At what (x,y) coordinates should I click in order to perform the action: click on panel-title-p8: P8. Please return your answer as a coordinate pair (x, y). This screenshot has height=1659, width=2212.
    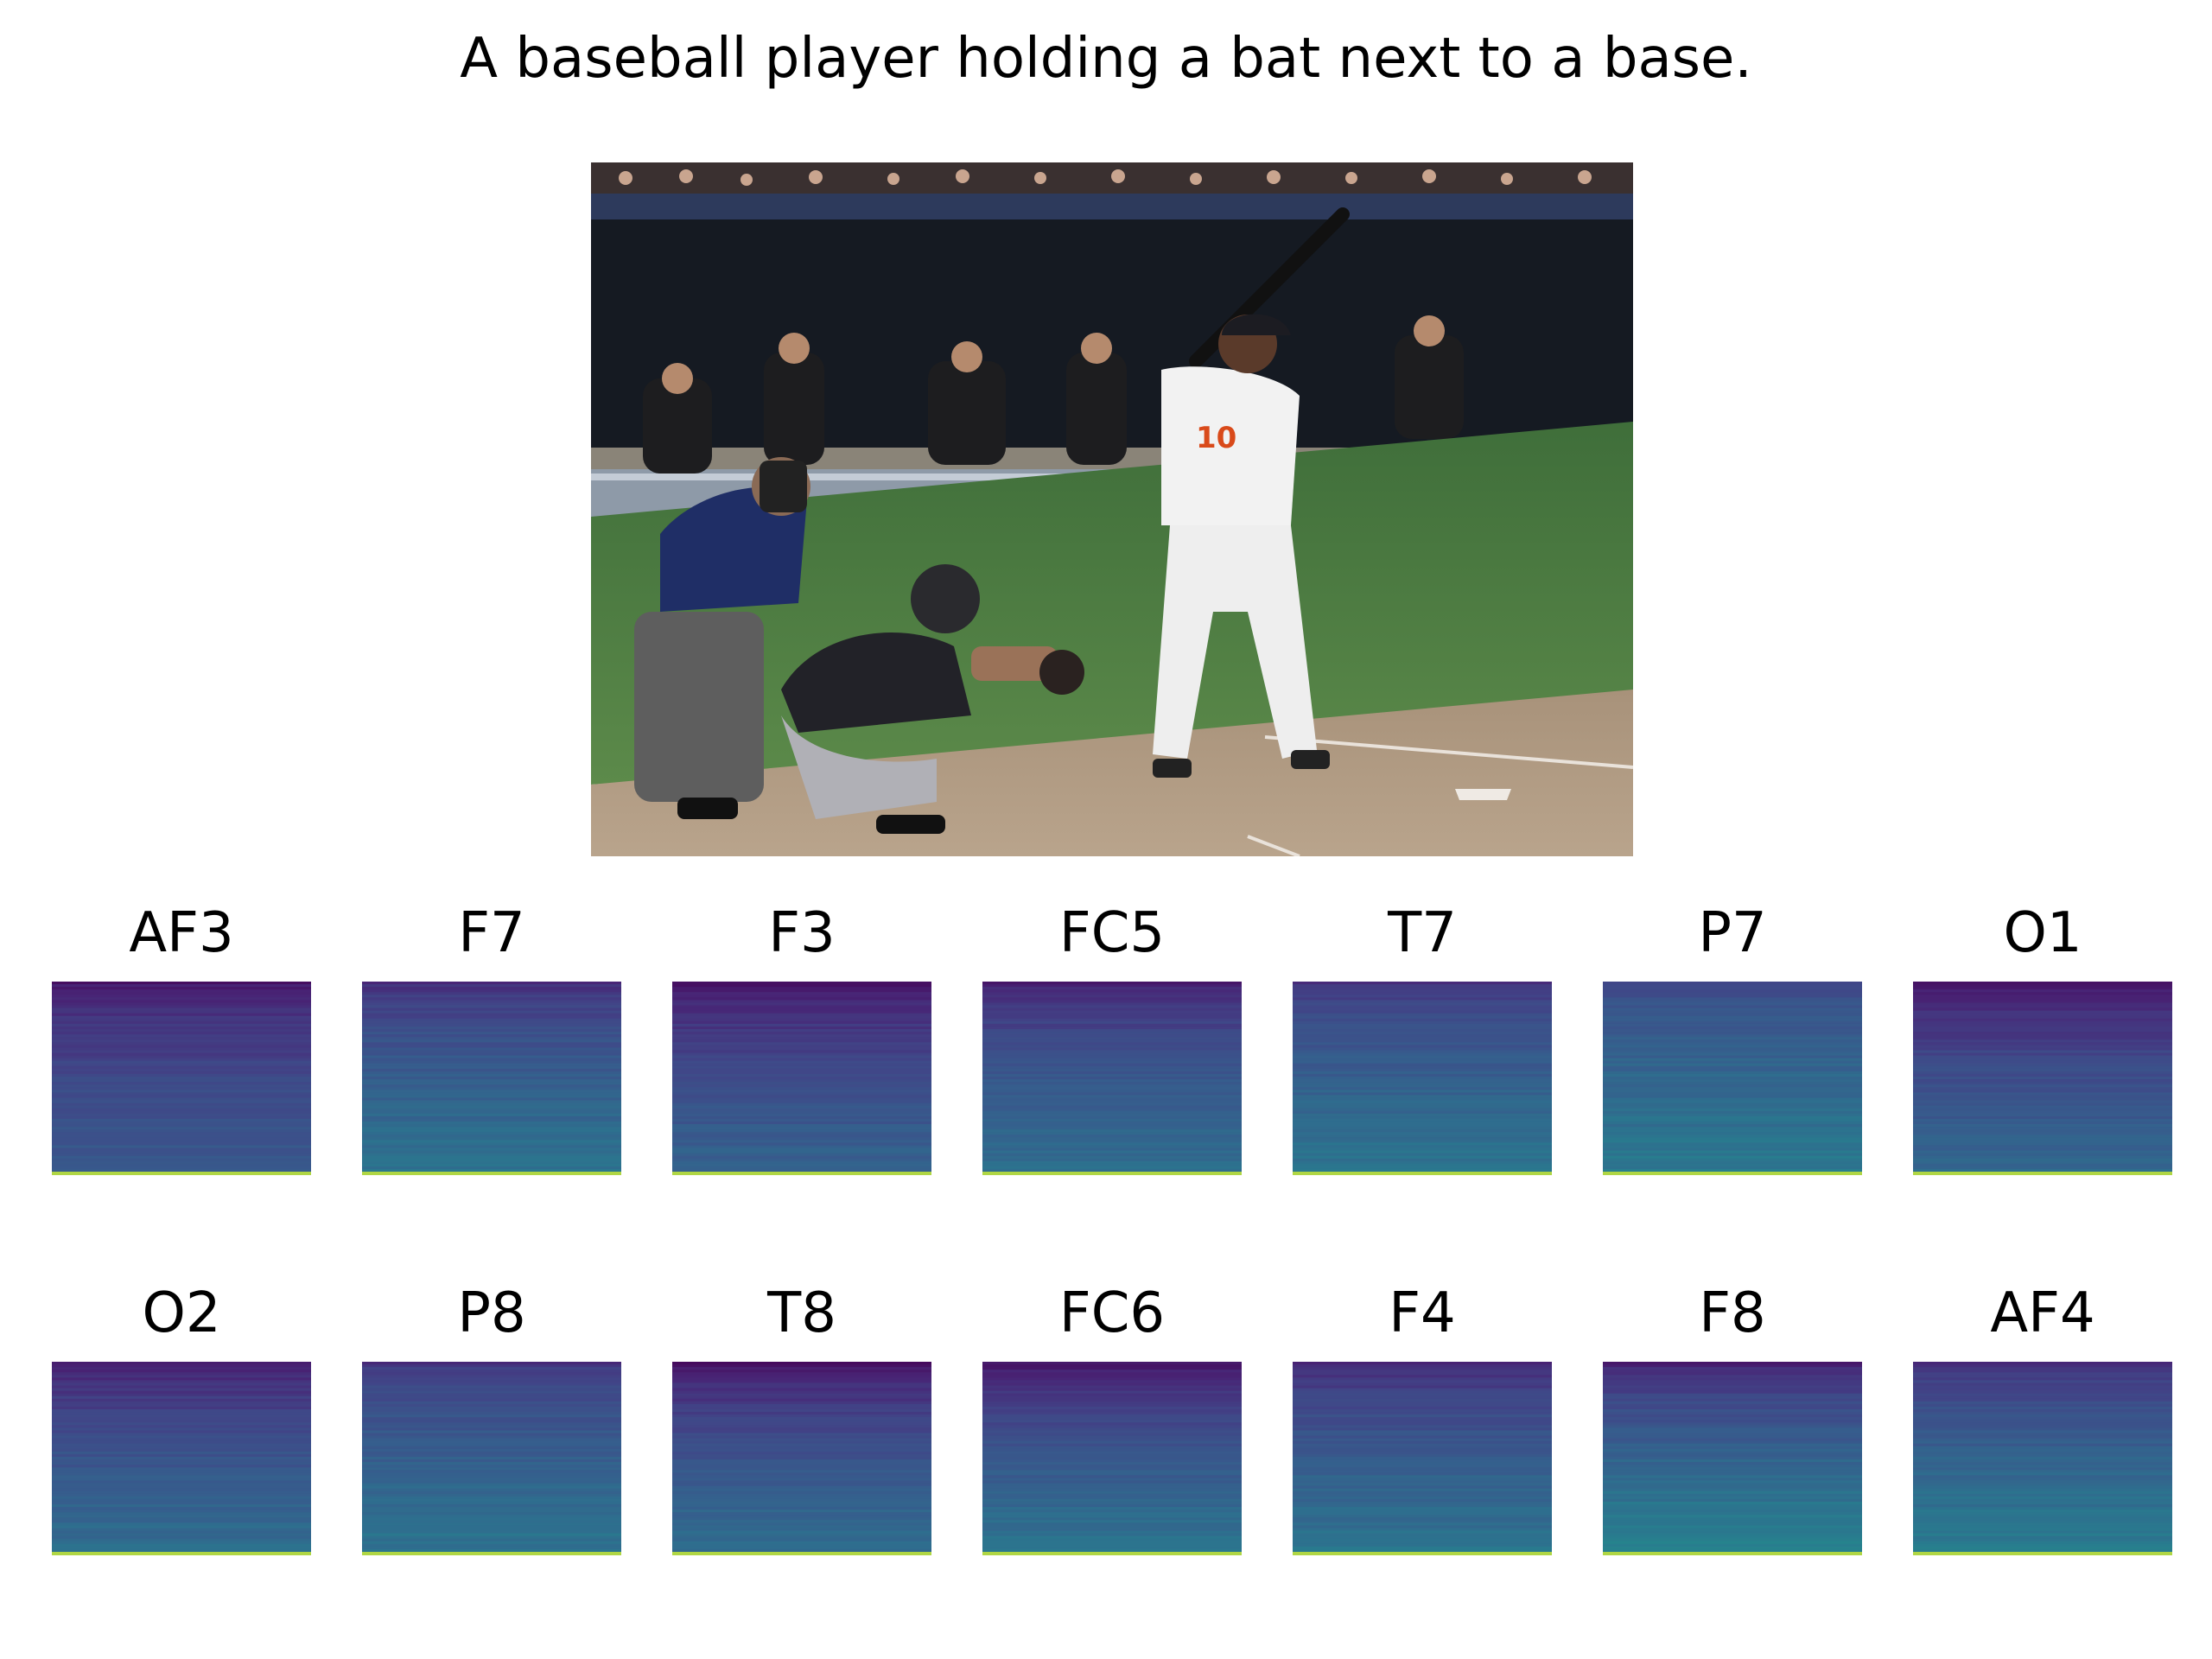
    Looking at the image, I should click on (491, 1313).